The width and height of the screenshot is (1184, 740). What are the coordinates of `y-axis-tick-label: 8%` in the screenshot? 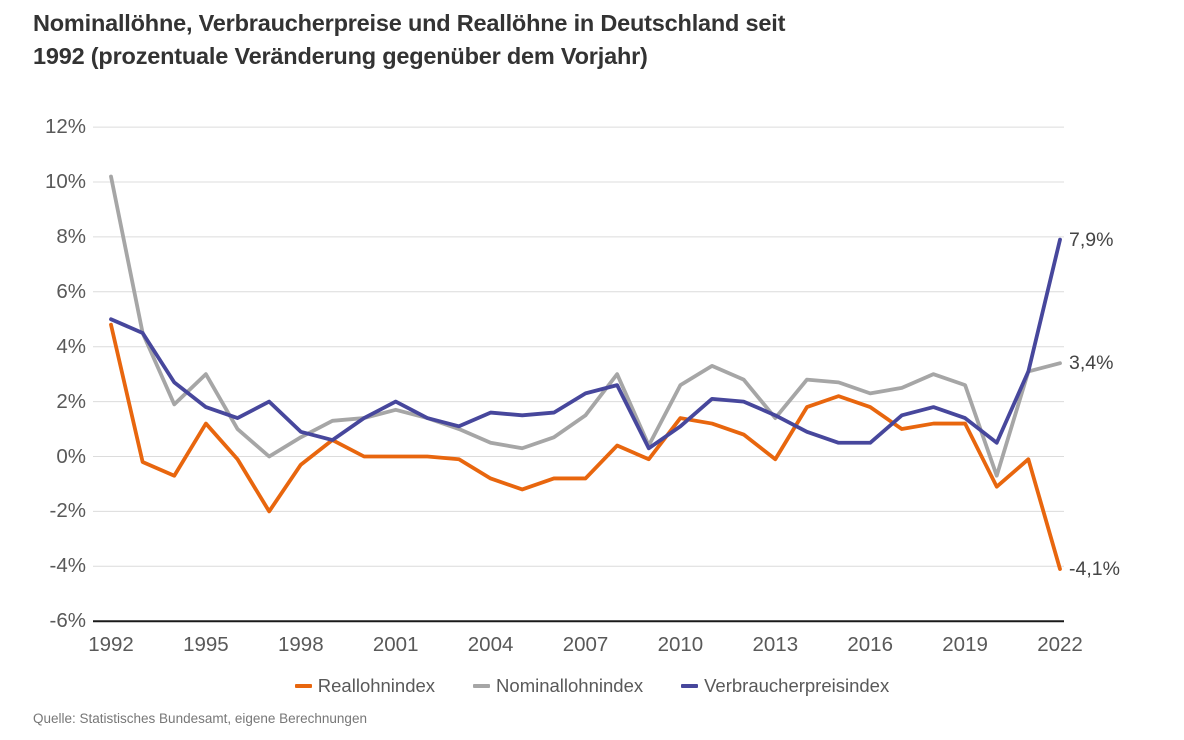 It's located at (71, 236).